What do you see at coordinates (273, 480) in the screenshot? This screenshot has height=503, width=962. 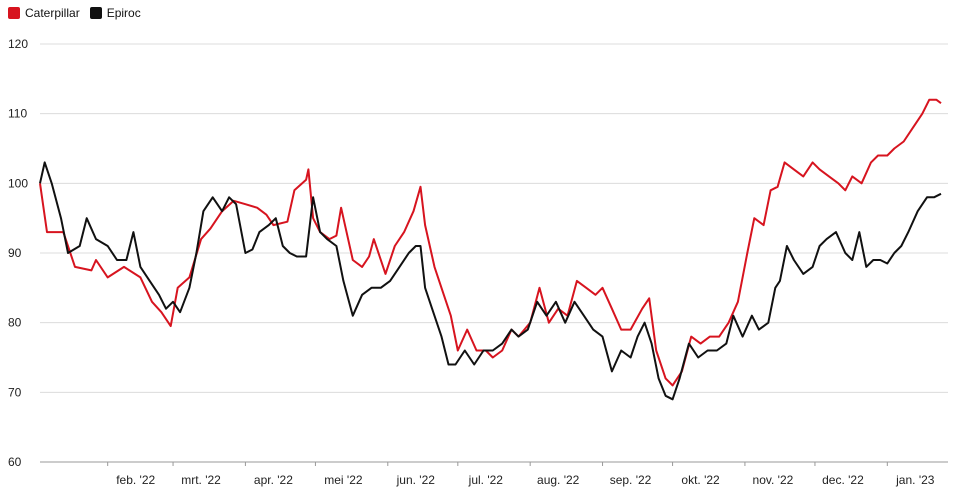 I see `x-tick-label: apr. '22` at bounding box center [273, 480].